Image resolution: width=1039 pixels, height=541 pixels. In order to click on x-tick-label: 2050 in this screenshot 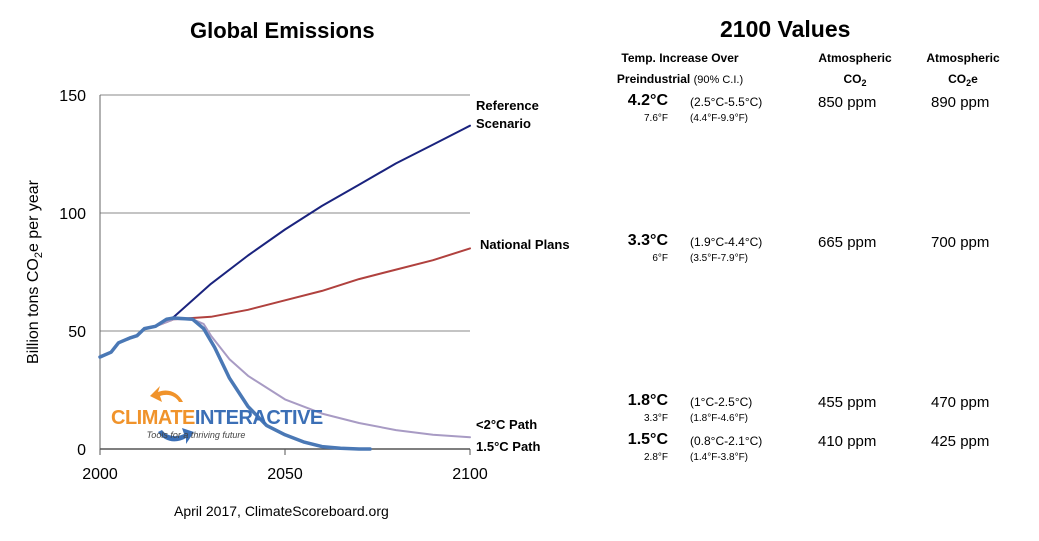, I will do `click(285, 474)`.